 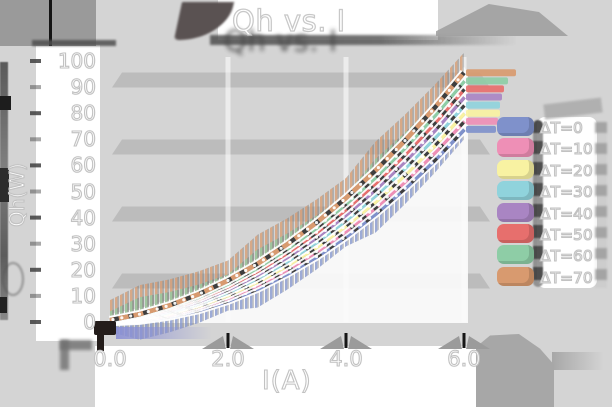 I want to click on legend-label: ΔT=40, so click(x=566, y=213).